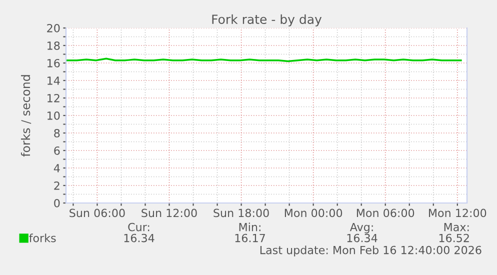 The height and width of the screenshot is (275, 497). What do you see at coordinates (241, 213) in the screenshot?
I see `x-tick-label: Sun 18:00` at bounding box center [241, 213].